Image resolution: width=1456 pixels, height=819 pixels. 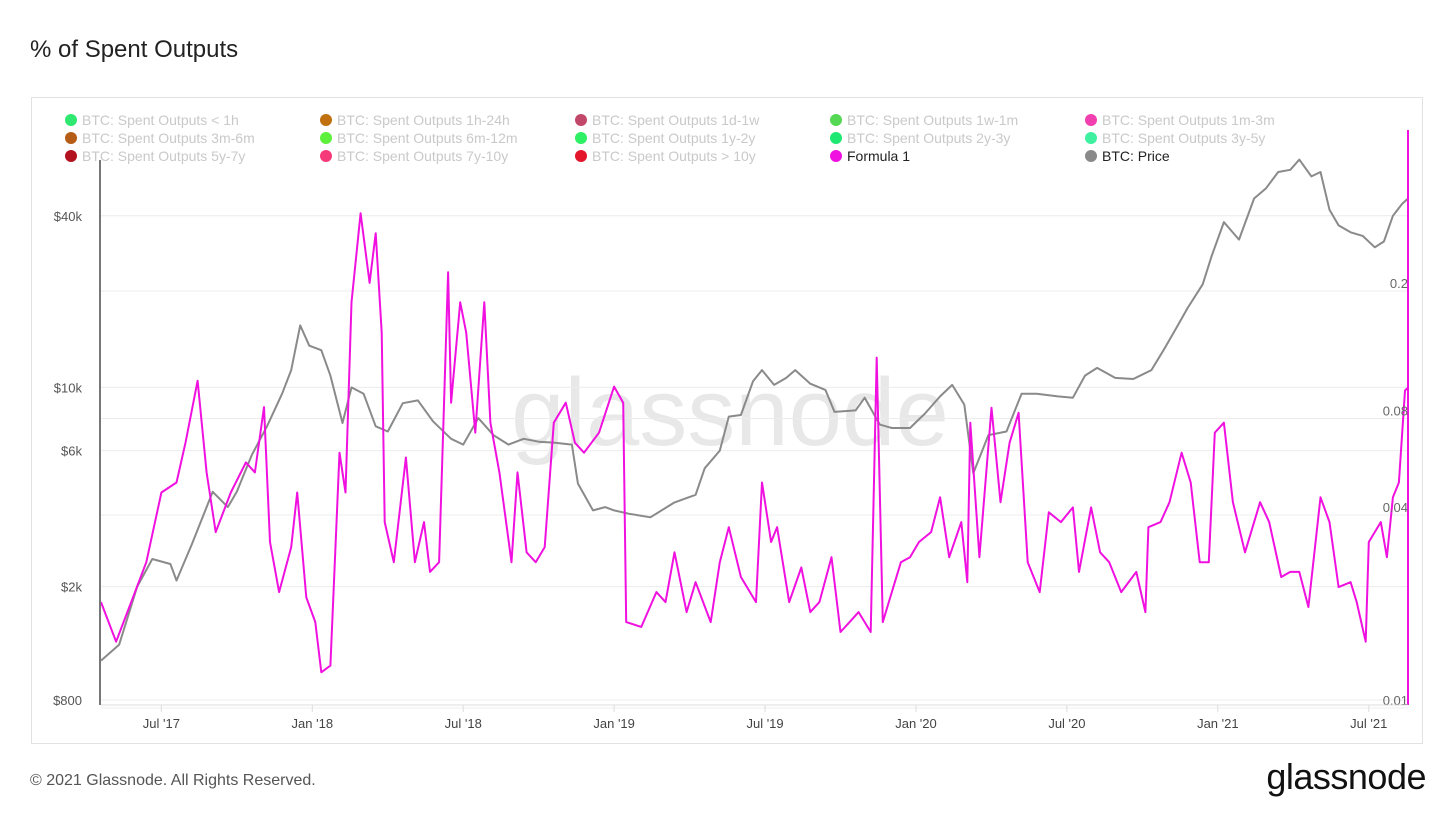 I want to click on copyright-footer: © 2021 Glassnode. All Rights Reserved., so click(x=173, y=780).